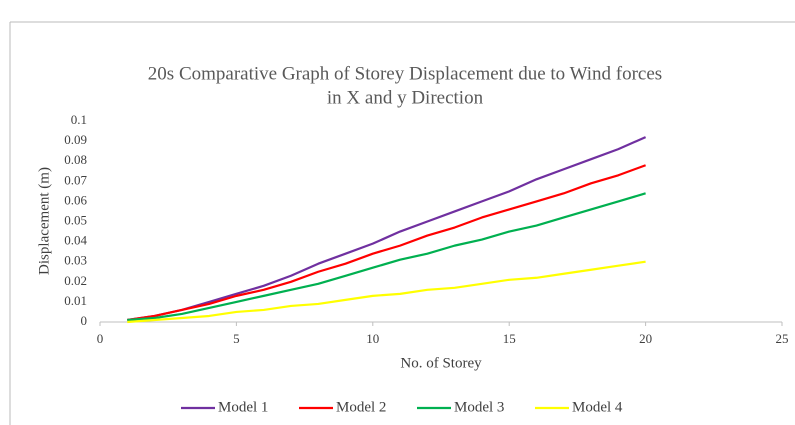  I want to click on x-tick-label: 0, so click(100, 338).